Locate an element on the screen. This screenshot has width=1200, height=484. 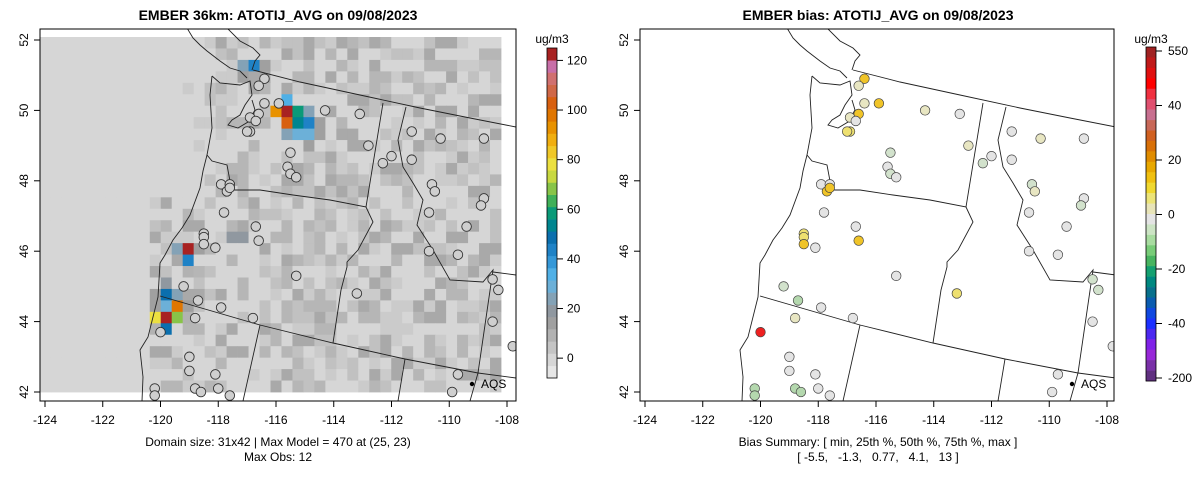
bias-summary-values: [ -5.5, -1.3, 0.77, 4.1, 13 ] is located at coordinates (877, 457).